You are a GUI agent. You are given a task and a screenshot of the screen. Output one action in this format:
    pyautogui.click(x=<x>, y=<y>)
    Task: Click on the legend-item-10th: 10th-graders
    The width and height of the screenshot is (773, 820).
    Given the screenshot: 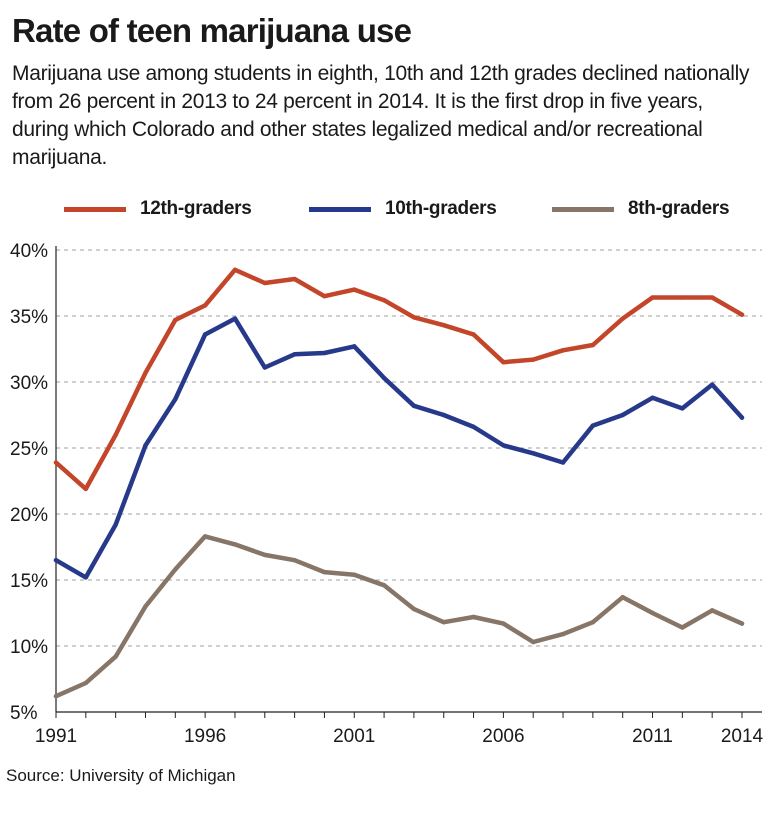 What is the action you would take?
    pyautogui.click(x=403, y=209)
    